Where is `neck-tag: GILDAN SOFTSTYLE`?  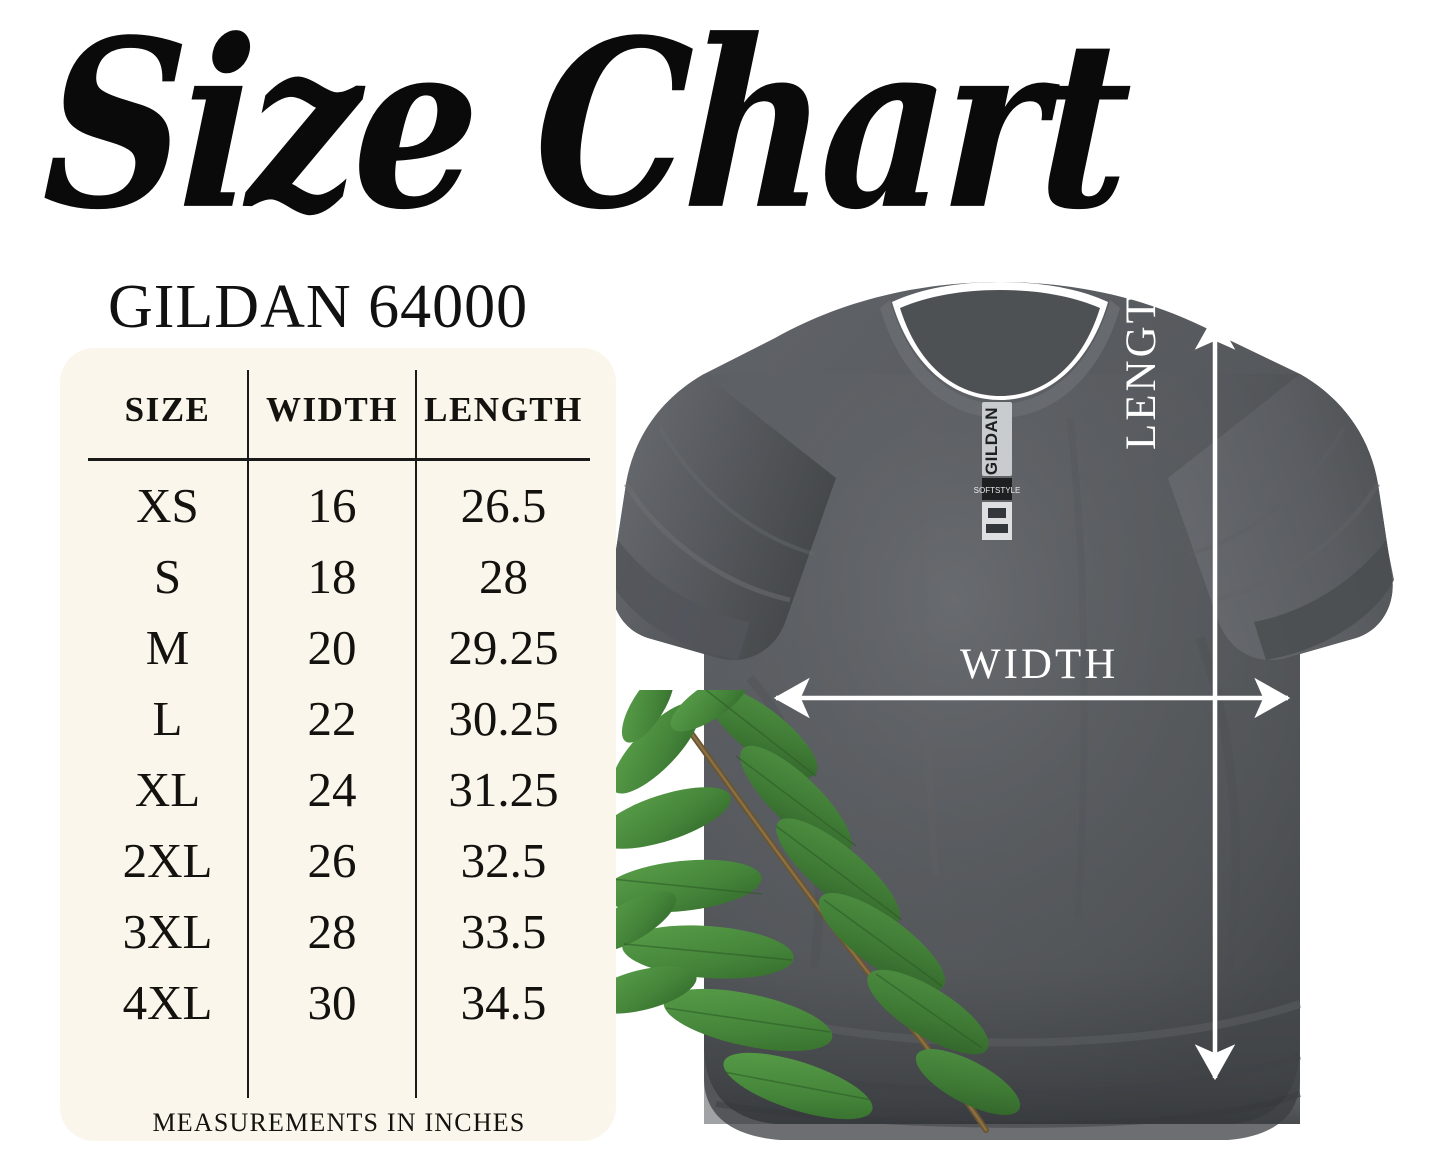 neck-tag: GILDAN SOFTSTYLE is located at coordinates (997, 471).